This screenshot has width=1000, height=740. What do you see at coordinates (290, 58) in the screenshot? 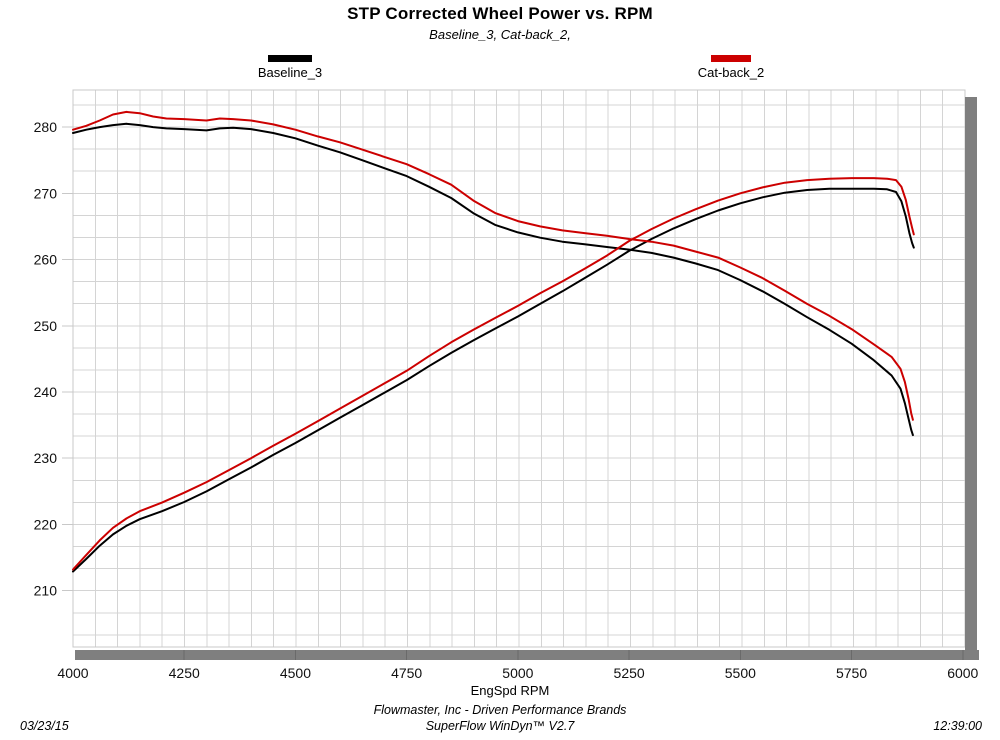
I see `baseline-legend-swatch` at bounding box center [290, 58].